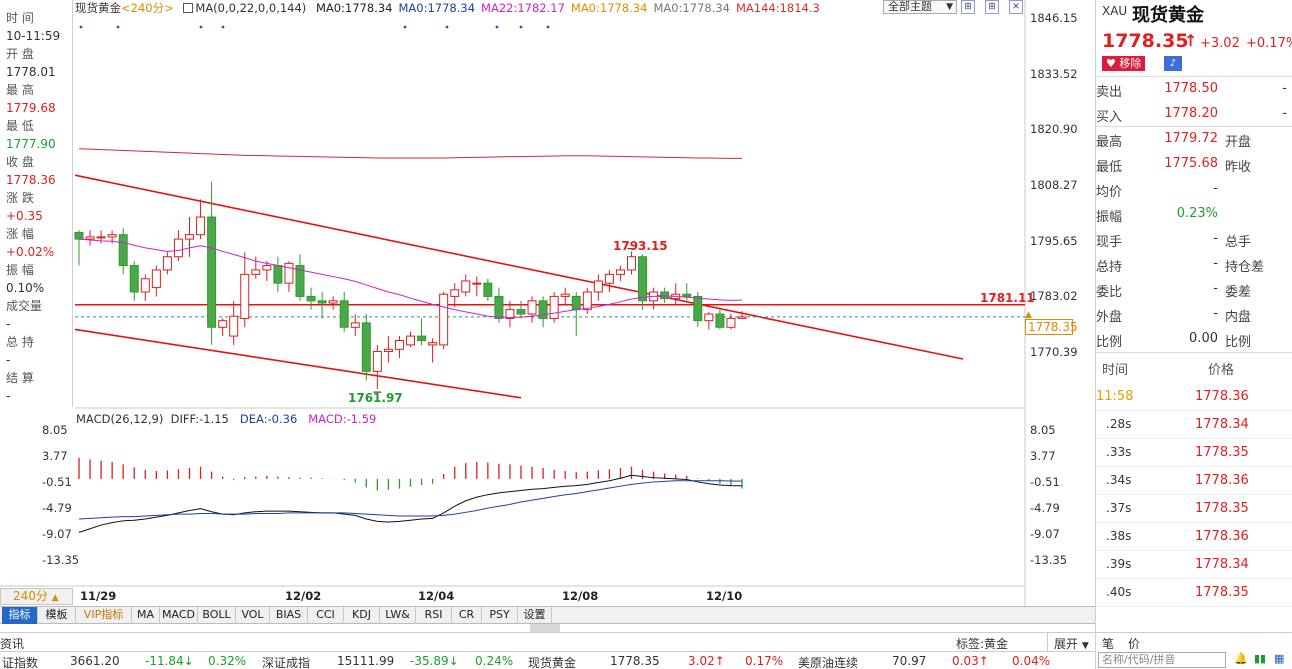 This screenshot has height=669, width=1292. I want to click on macd-tick-label: -9.07, so click(1045, 534).